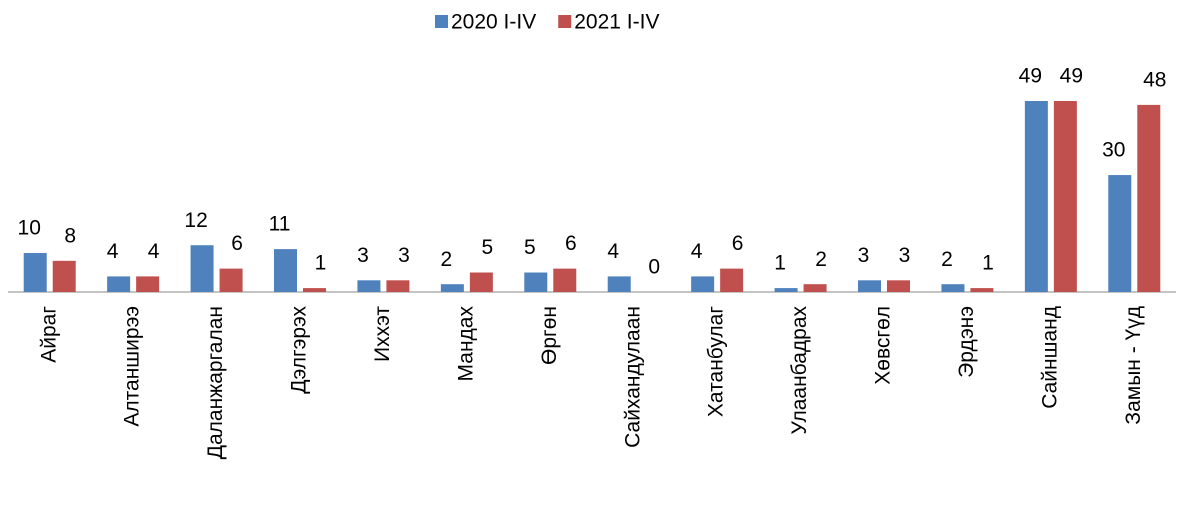  Describe the element at coordinates (299, 350) in the screenshot. I see `x-tick-label: Дэлгэрэх` at that location.